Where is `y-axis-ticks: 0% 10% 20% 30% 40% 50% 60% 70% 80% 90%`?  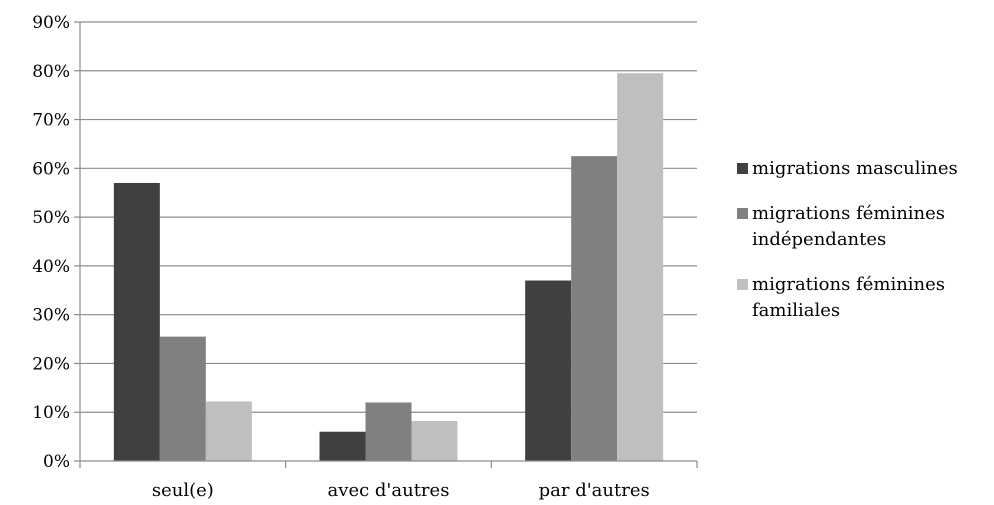
y-axis-ticks: 0% 10% 20% 30% 40% 50% 60% 70% 80% 90% is located at coordinates (56, 242).